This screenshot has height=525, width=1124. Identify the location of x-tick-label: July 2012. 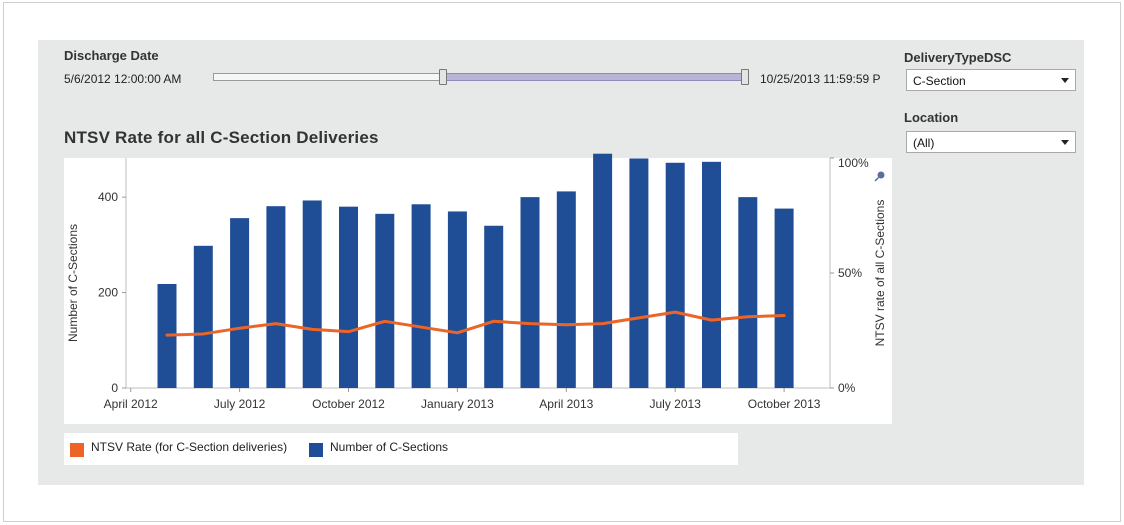
(240, 404).